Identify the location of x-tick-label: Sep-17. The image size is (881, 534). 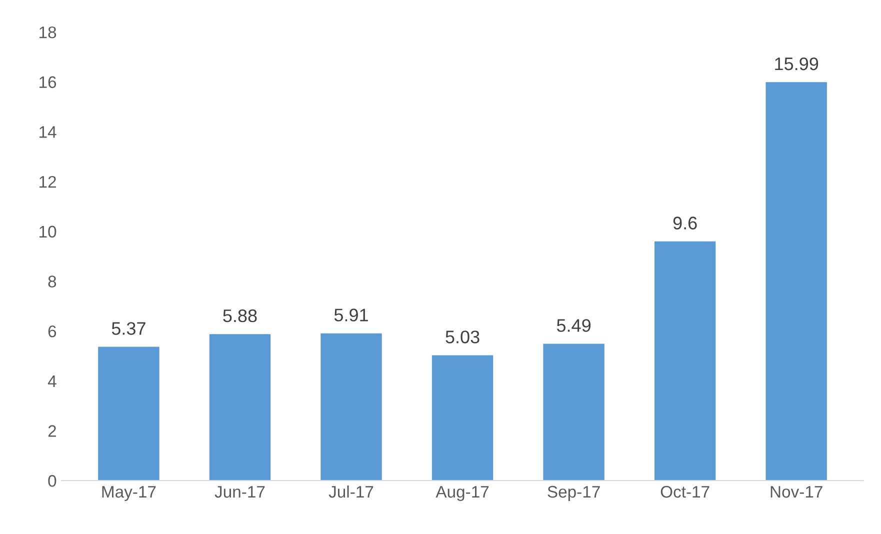
(574, 493).